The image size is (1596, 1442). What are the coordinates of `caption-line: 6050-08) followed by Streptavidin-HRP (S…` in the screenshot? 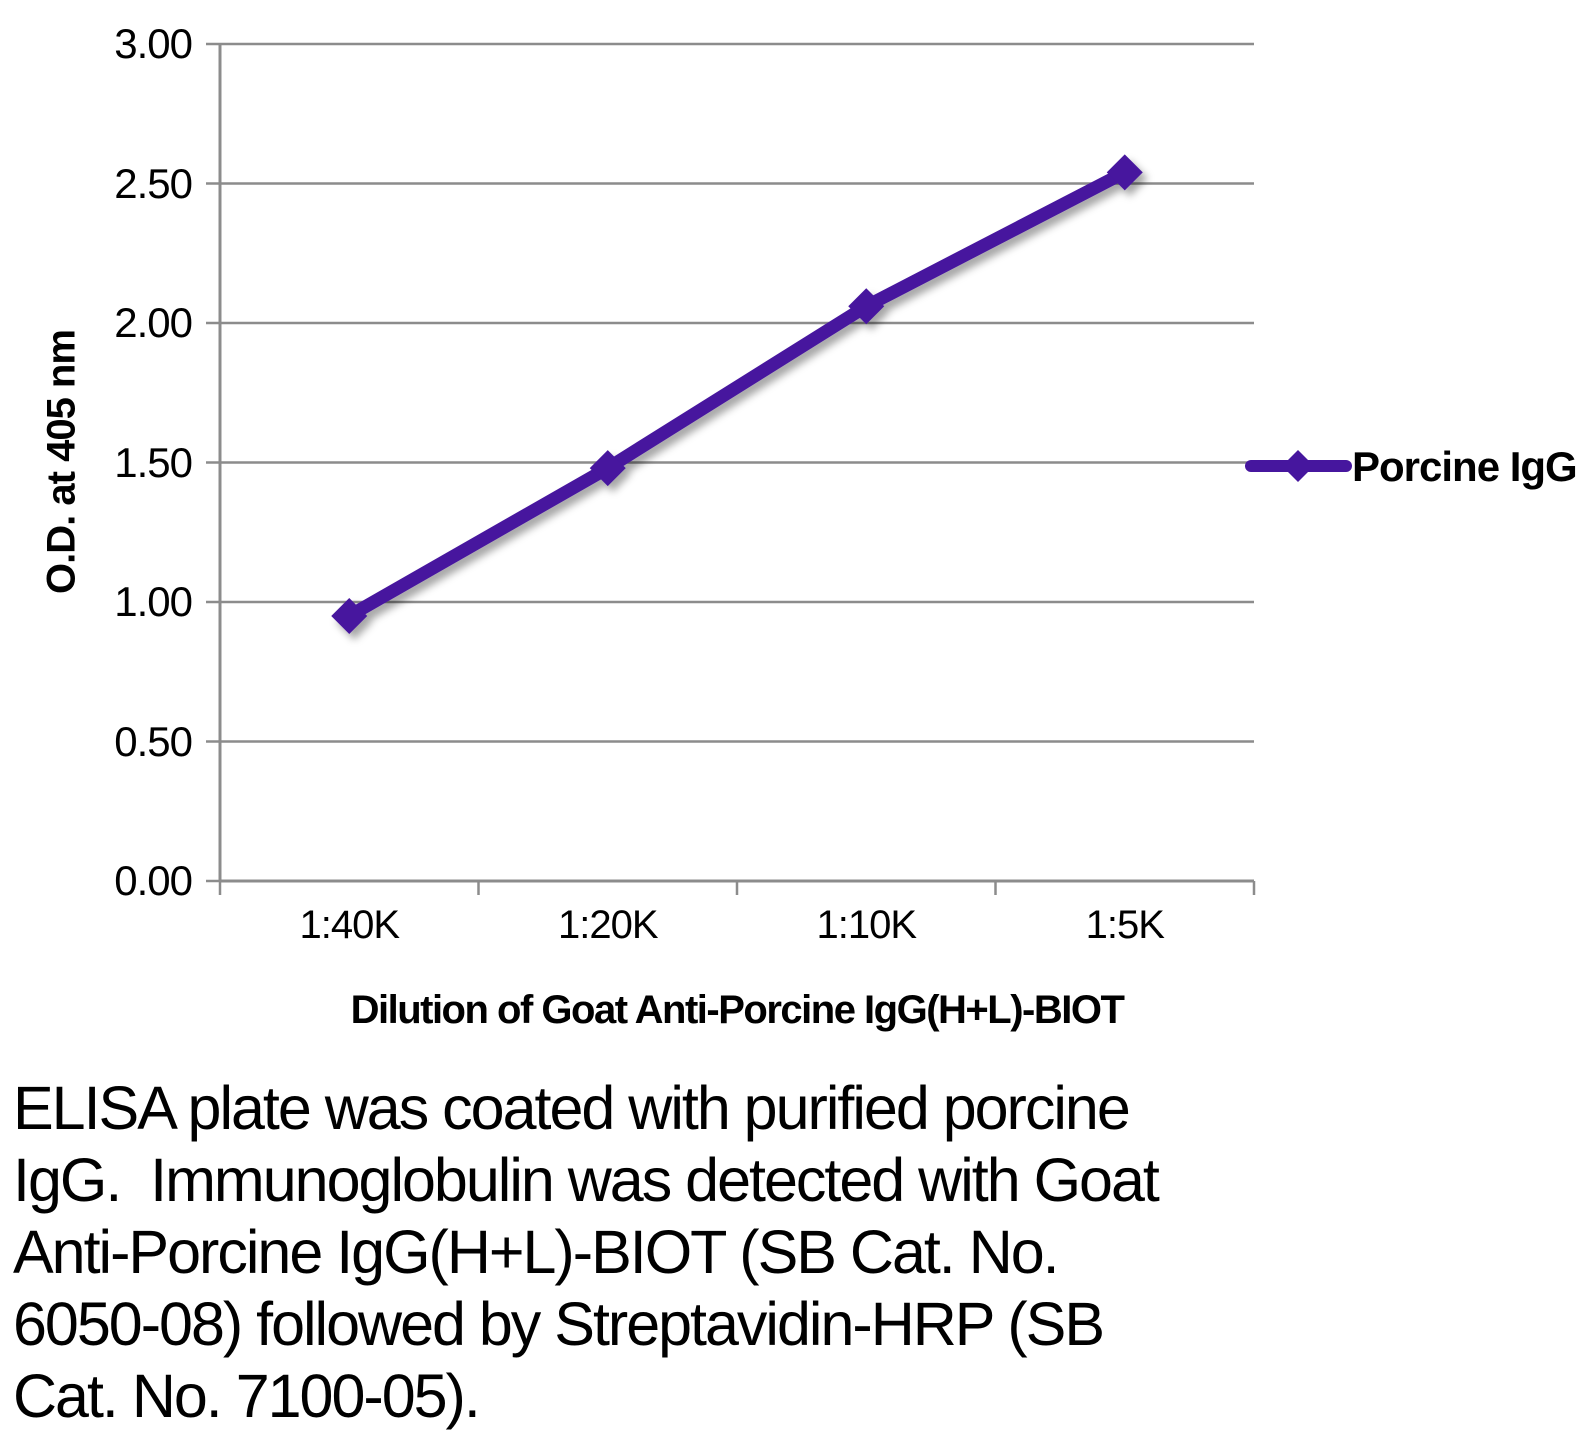 It's located at (559, 1324).